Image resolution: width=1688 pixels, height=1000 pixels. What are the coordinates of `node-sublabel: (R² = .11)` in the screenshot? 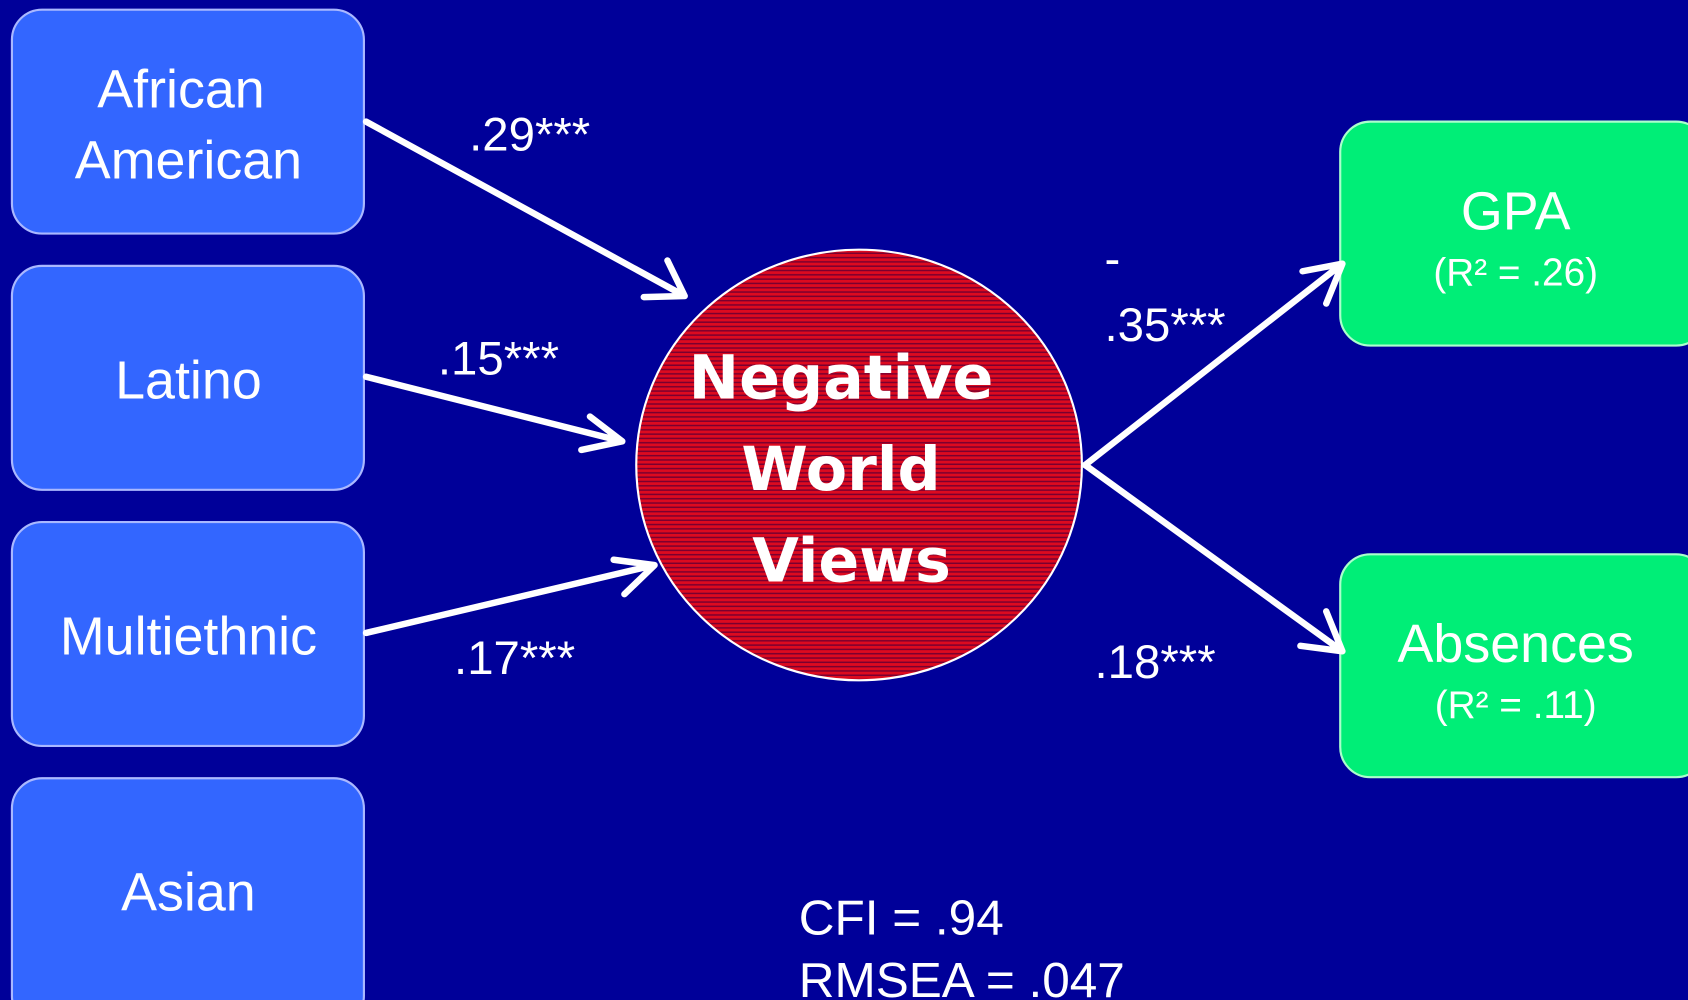 It's located at (1516, 705).